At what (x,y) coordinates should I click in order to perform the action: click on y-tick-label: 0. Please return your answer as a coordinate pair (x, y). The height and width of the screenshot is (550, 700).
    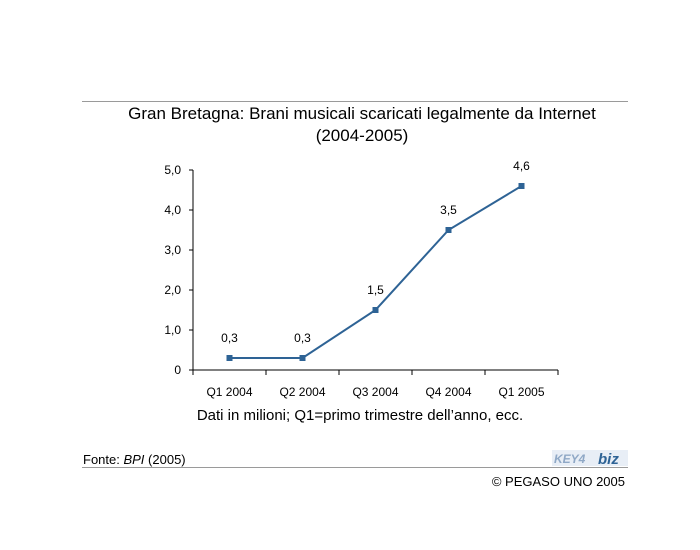
    Looking at the image, I should click on (177, 370).